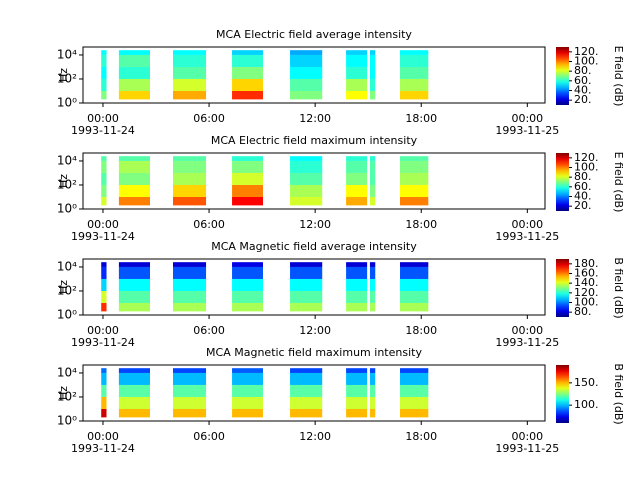 This screenshot has width=640, height=480. I want to click on panel-title: MCA Magnetic field average intensity, so click(314, 246).